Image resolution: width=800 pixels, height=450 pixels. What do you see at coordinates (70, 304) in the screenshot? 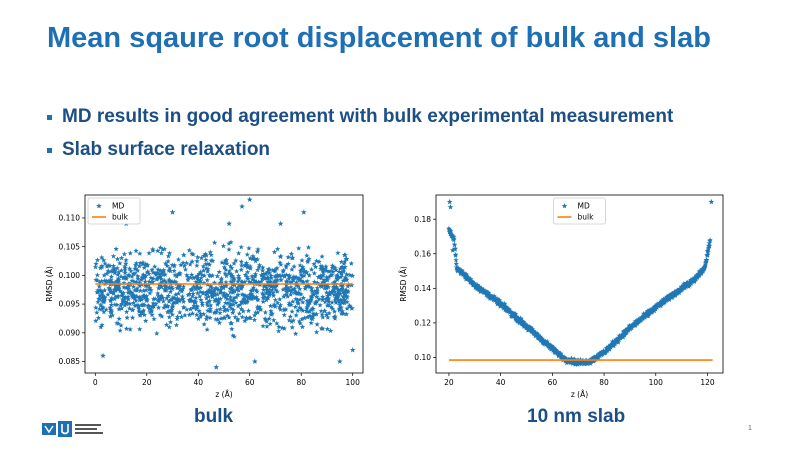
I see `y-tick-label: 0.095` at bounding box center [70, 304].